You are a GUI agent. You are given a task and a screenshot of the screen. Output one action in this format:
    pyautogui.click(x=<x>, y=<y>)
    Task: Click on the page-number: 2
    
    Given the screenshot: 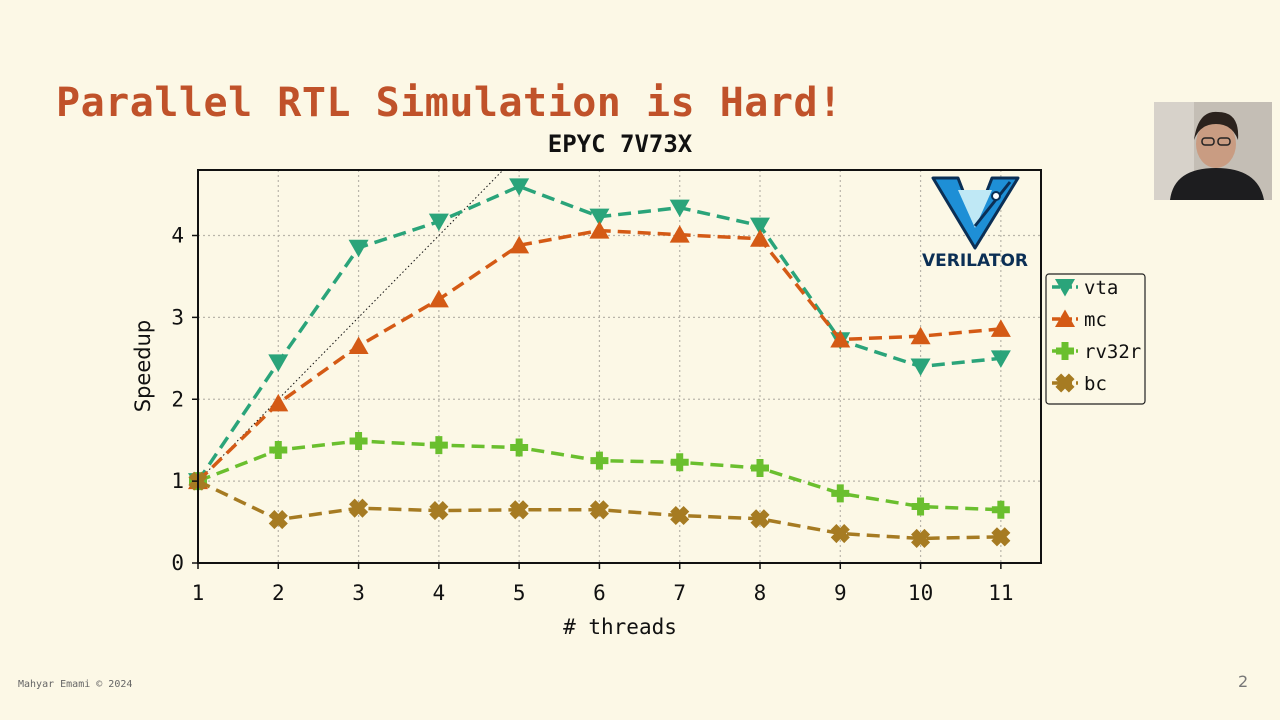 What is the action you would take?
    pyautogui.click(x=1243, y=681)
    